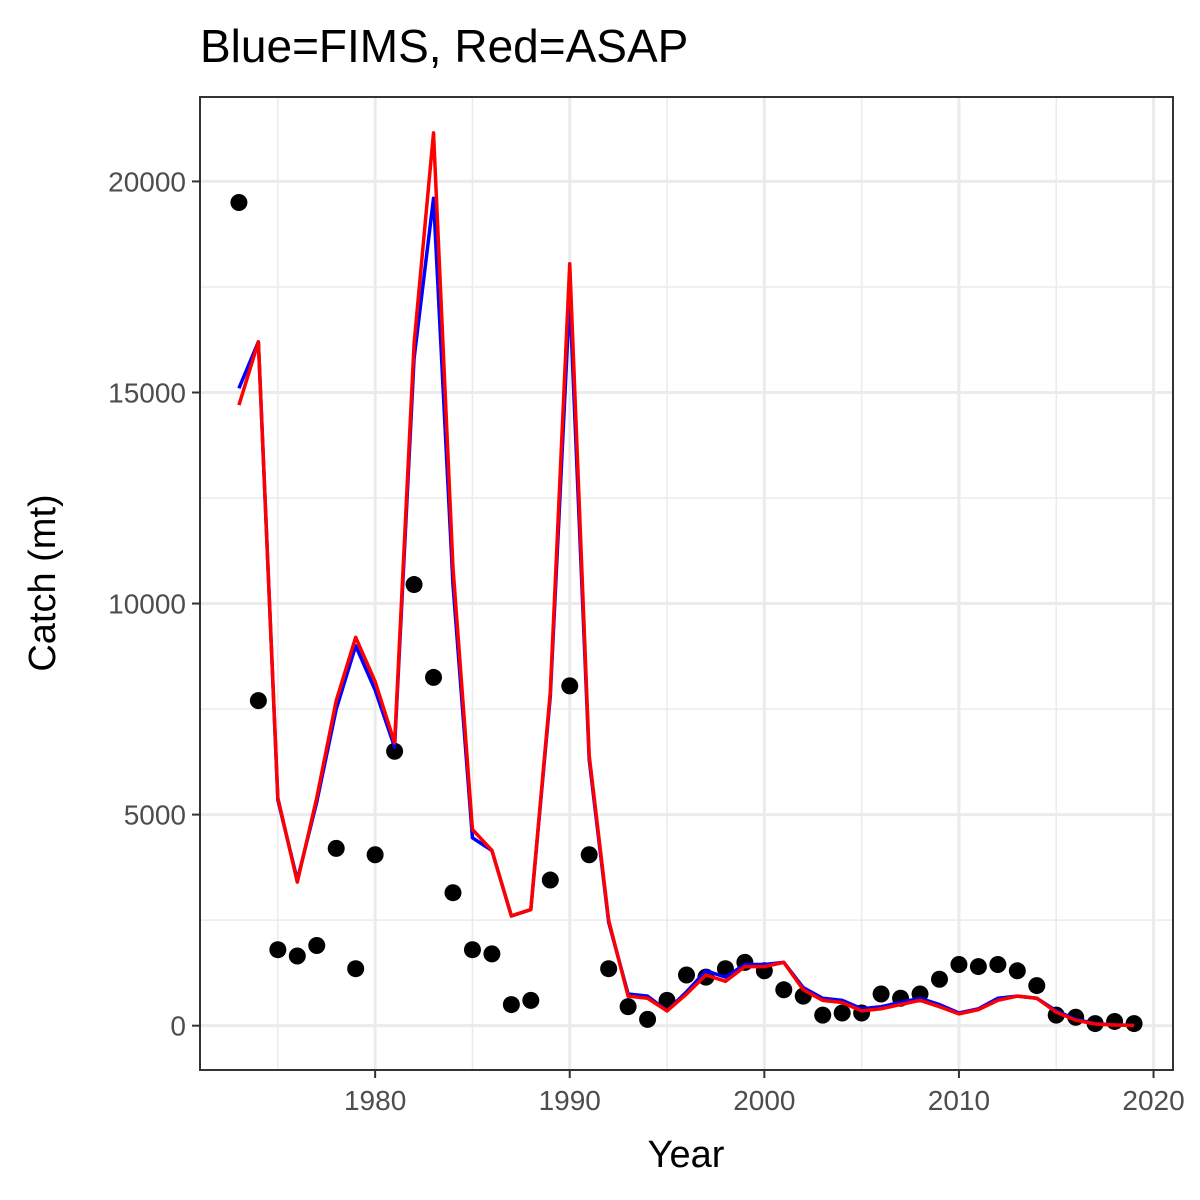 This screenshot has width=1200, height=1200. Describe the element at coordinates (43, 582) in the screenshot. I see `y-axis-title: Catch (mt)` at that location.